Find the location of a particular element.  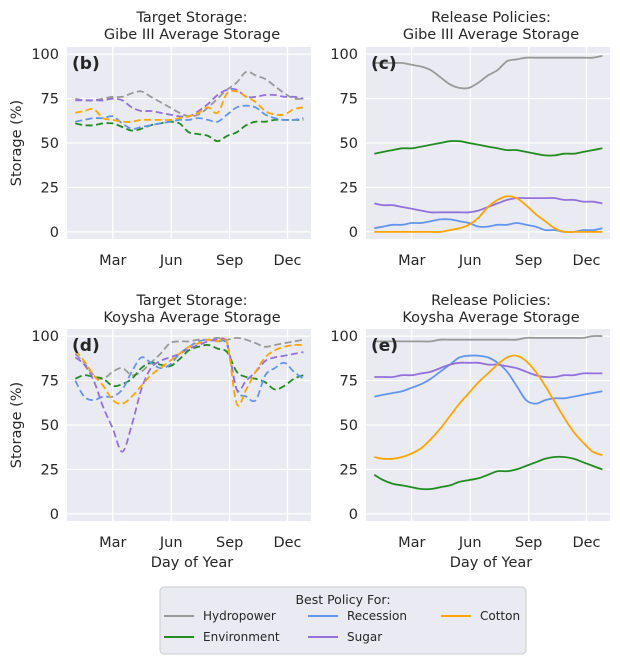

legend-box is located at coordinates (343, 620).